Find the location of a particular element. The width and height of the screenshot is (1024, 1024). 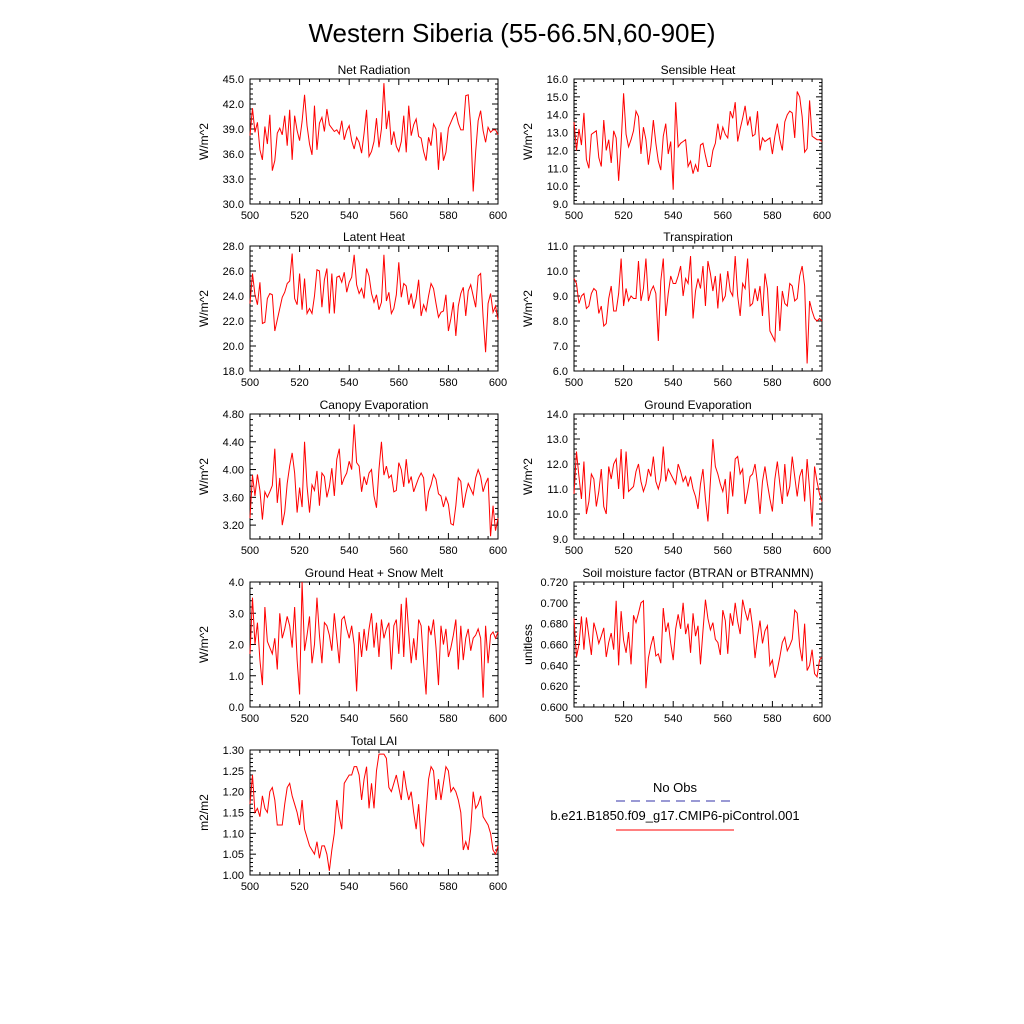

y-tick-label: 0.680 is located at coordinates (554, 625).